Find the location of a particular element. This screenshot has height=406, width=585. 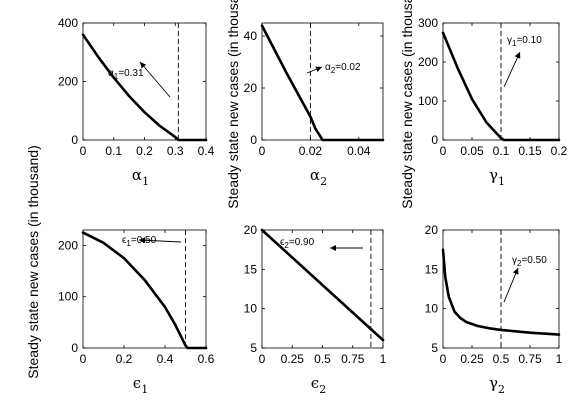

panel-4: 0 0.2 0.4 0.6 0 100 200 ϵ1 ϵ1=0.50 is located at coordinates (136, 312).